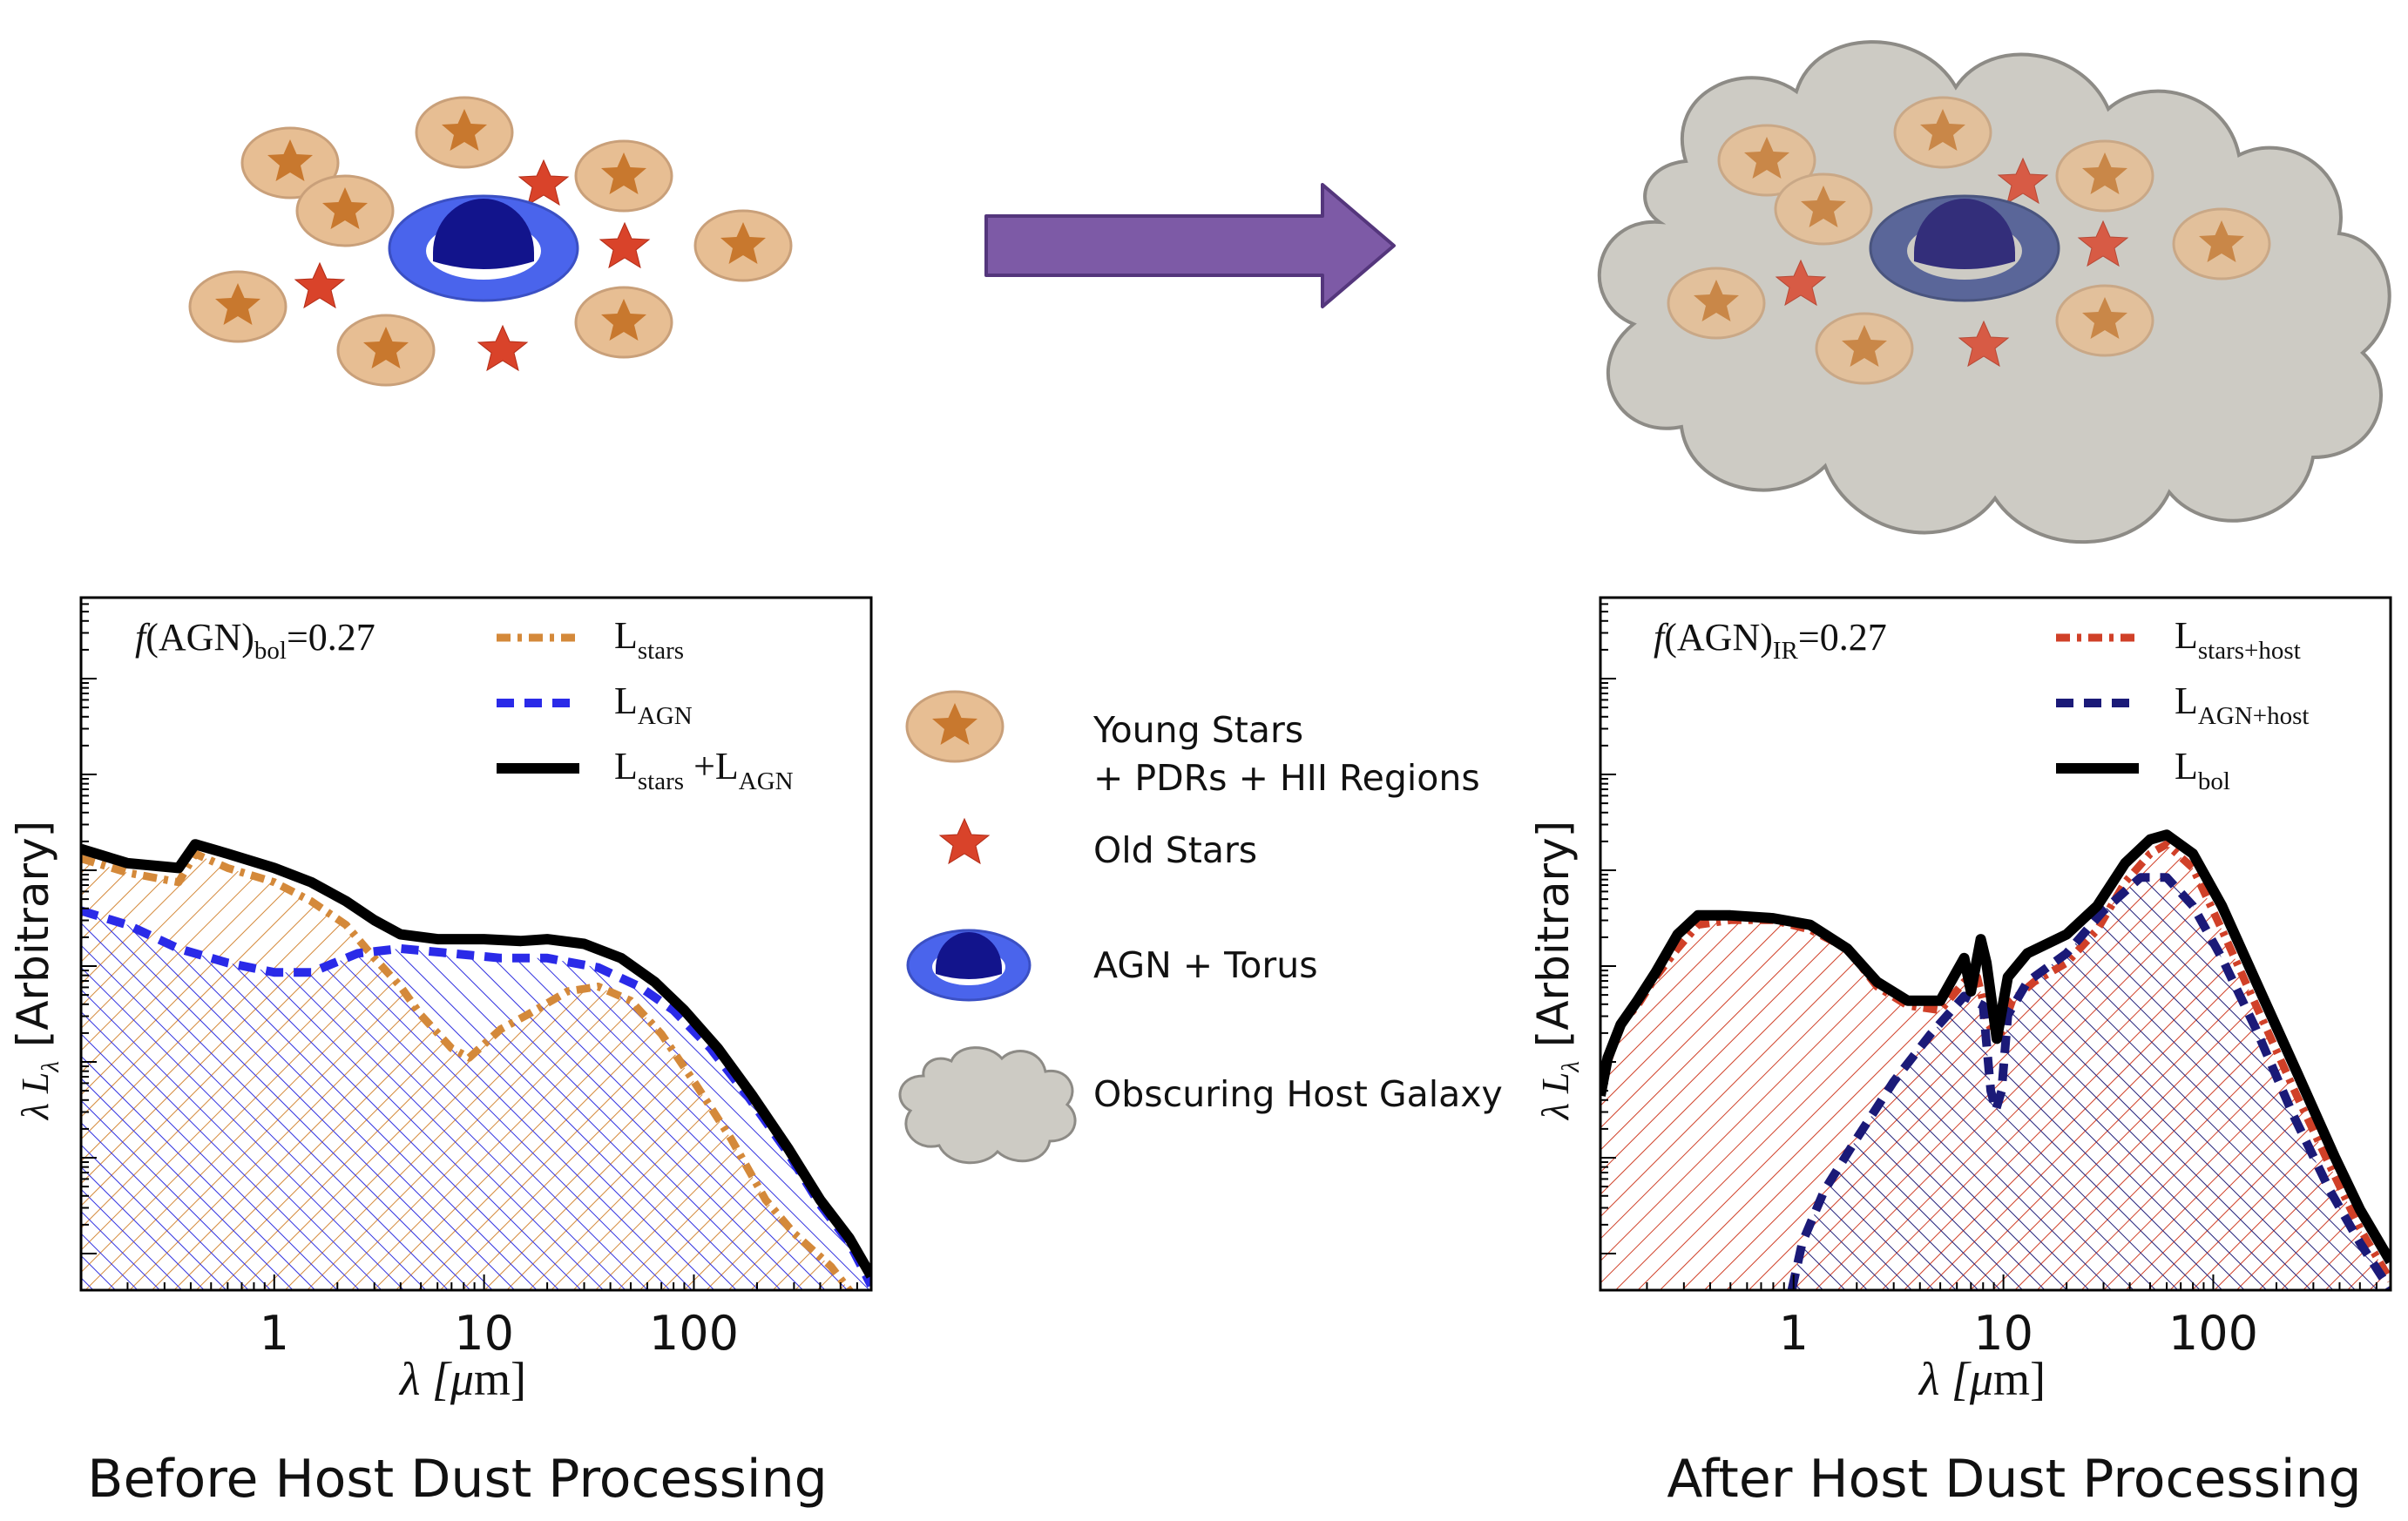 The height and width of the screenshot is (1521, 2408). I want to click on legend-label-agn: LAGN+host, so click(2242, 705).